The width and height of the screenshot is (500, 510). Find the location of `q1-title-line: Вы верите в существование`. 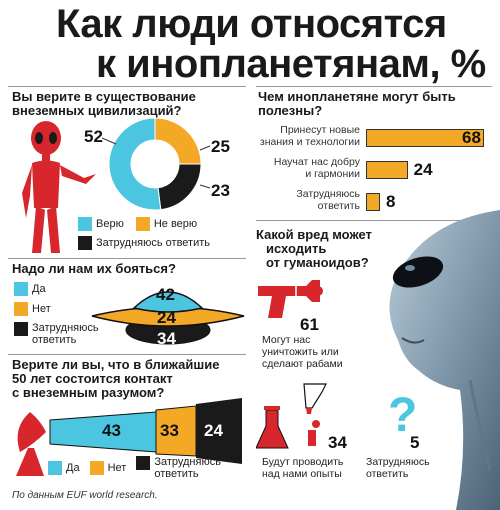

q1-title-line: Вы верите в существование is located at coordinates (104, 96).